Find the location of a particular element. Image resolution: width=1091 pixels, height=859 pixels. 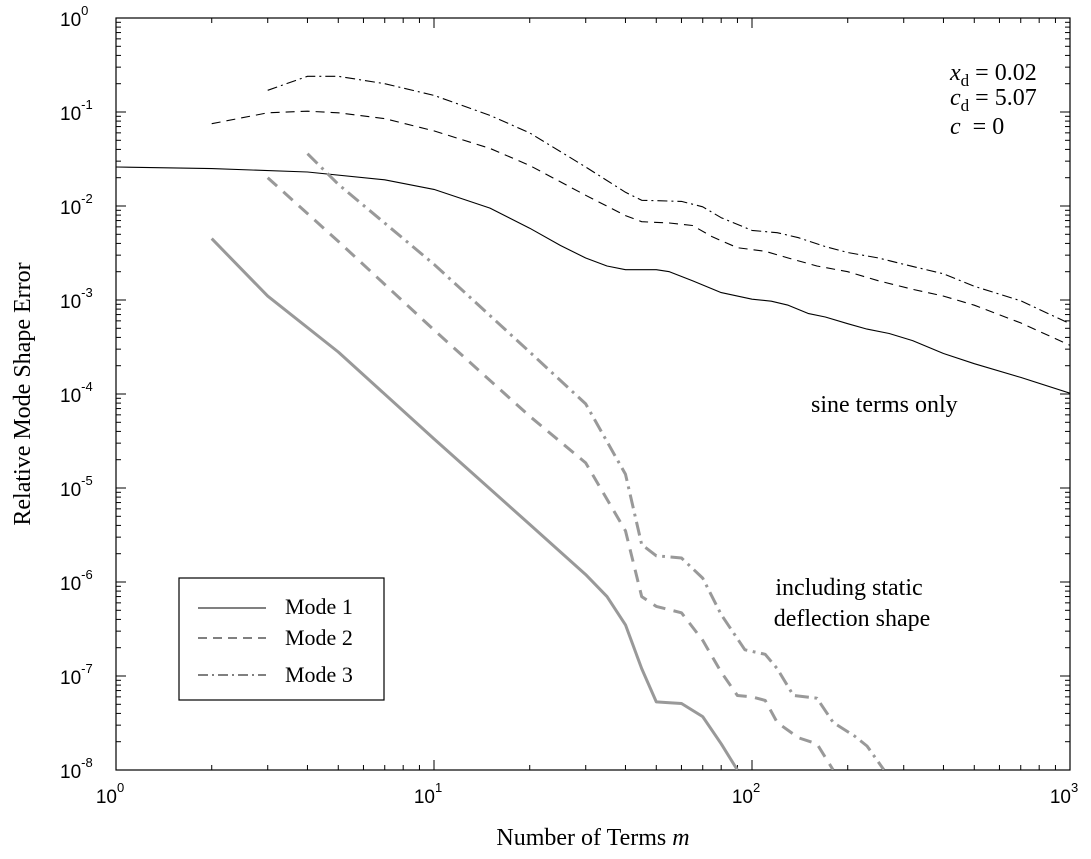

y-tick-label: 10⁻⁵ is located at coordinates (76, 487).